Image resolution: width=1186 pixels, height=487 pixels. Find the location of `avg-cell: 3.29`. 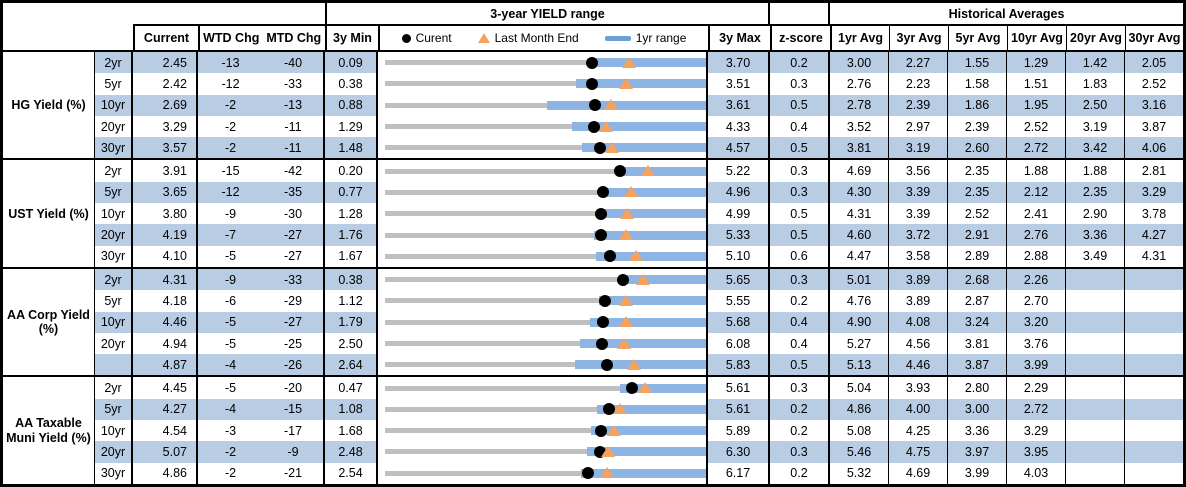

avg-cell: 3.29 is located at coordinates (1036, 431).